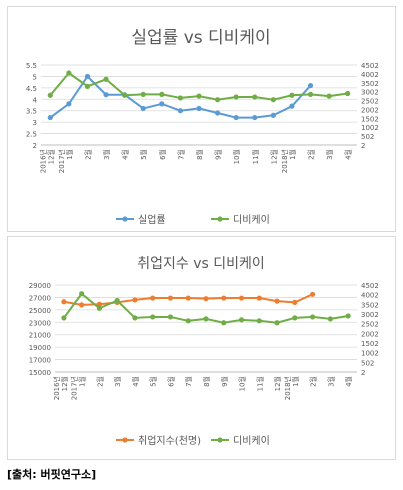  Describe the element at coordinates (35, 100) in the screenshot. I see `y-left-tick-label: 4` at that location.